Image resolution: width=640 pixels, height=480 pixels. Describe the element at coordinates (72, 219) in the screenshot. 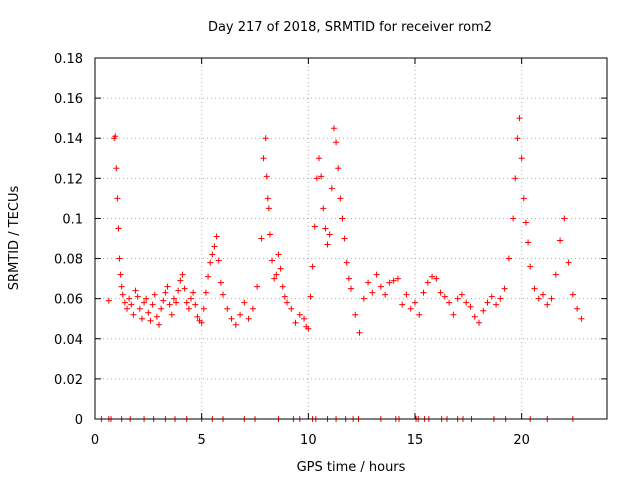

I see `y-tick-label: 0.1` at that location.